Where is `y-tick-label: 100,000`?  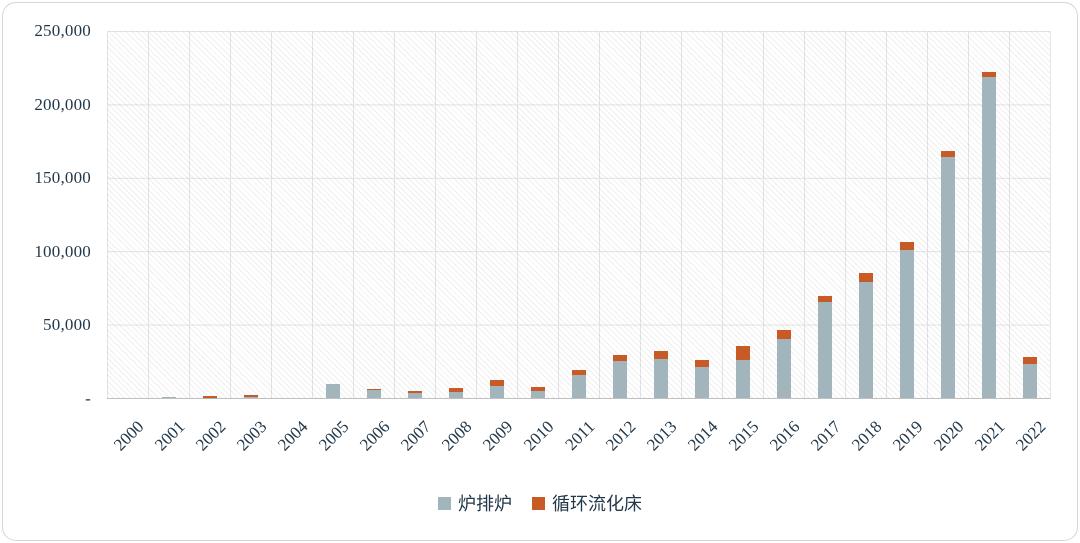 y-tick-label: 100,000 is located at coordinates (62, 251).